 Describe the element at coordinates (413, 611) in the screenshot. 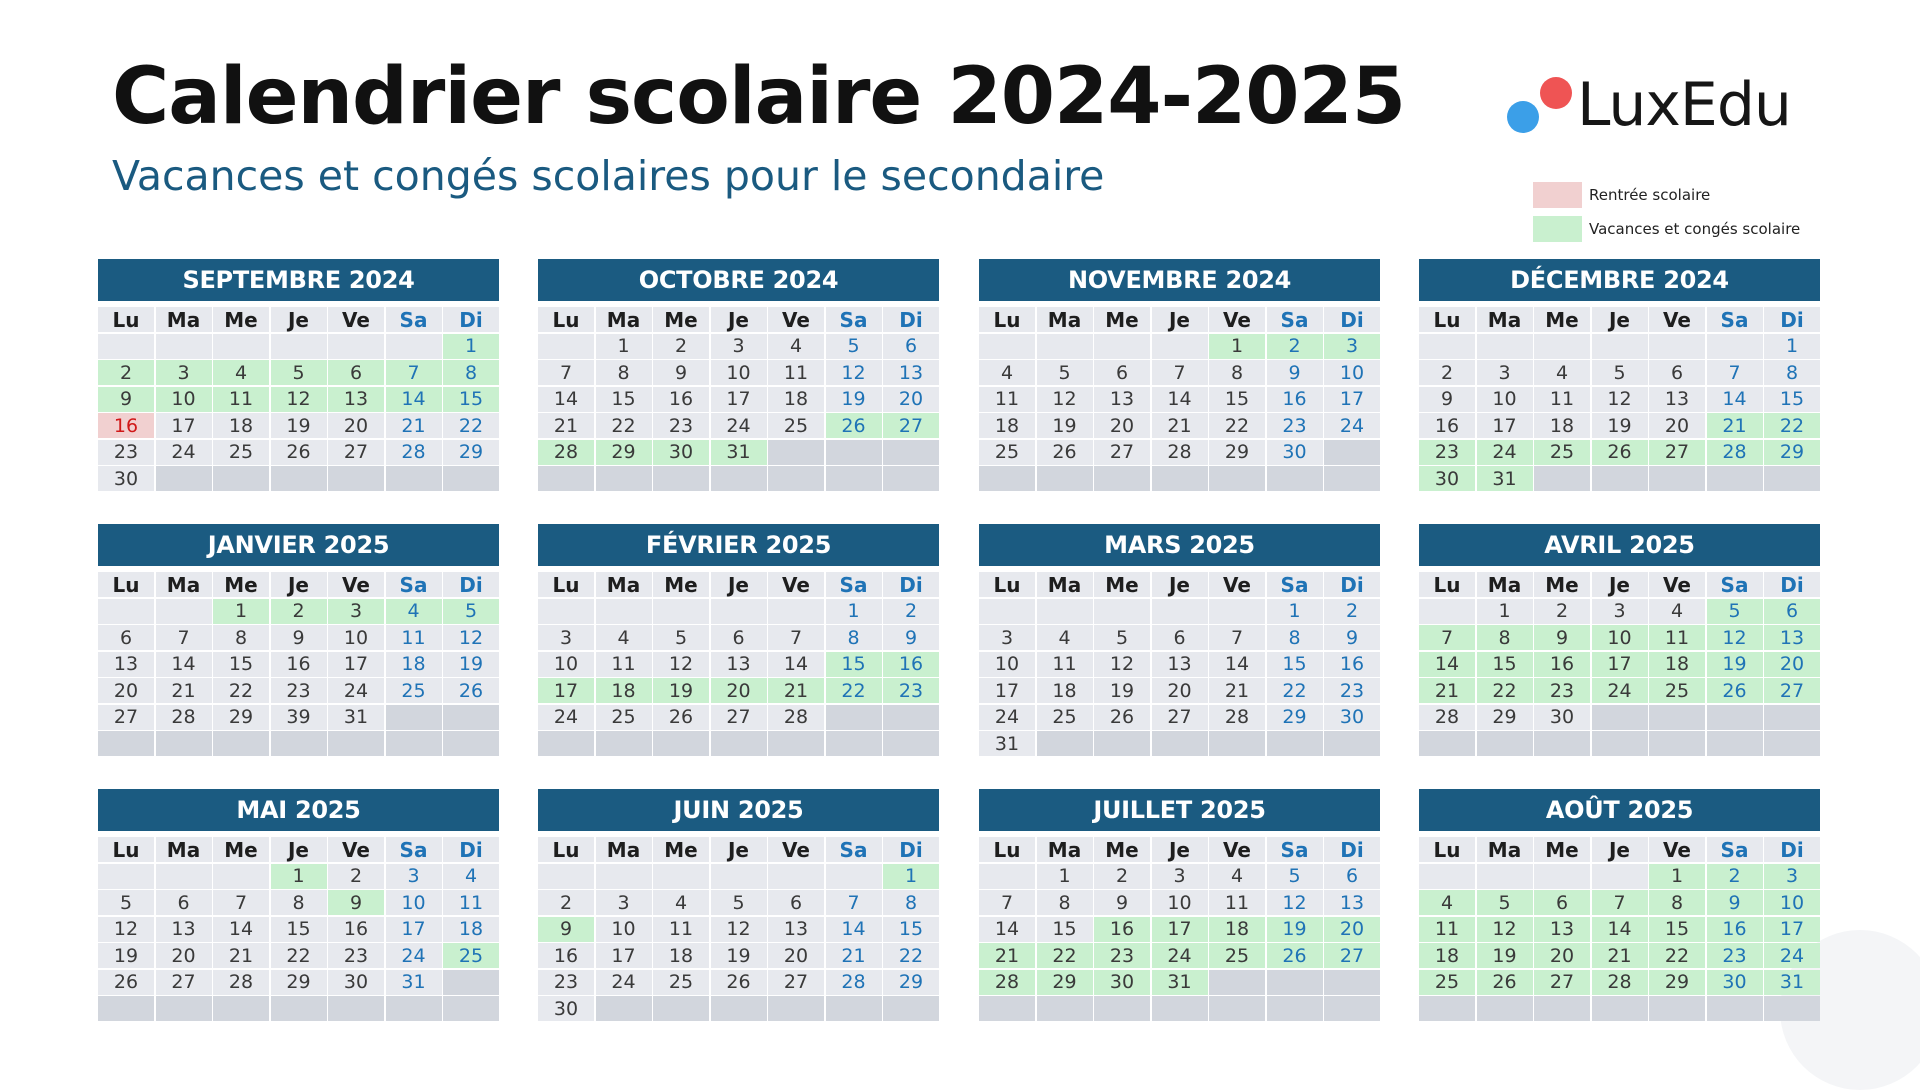

I see `day-cell: 4` at that location.